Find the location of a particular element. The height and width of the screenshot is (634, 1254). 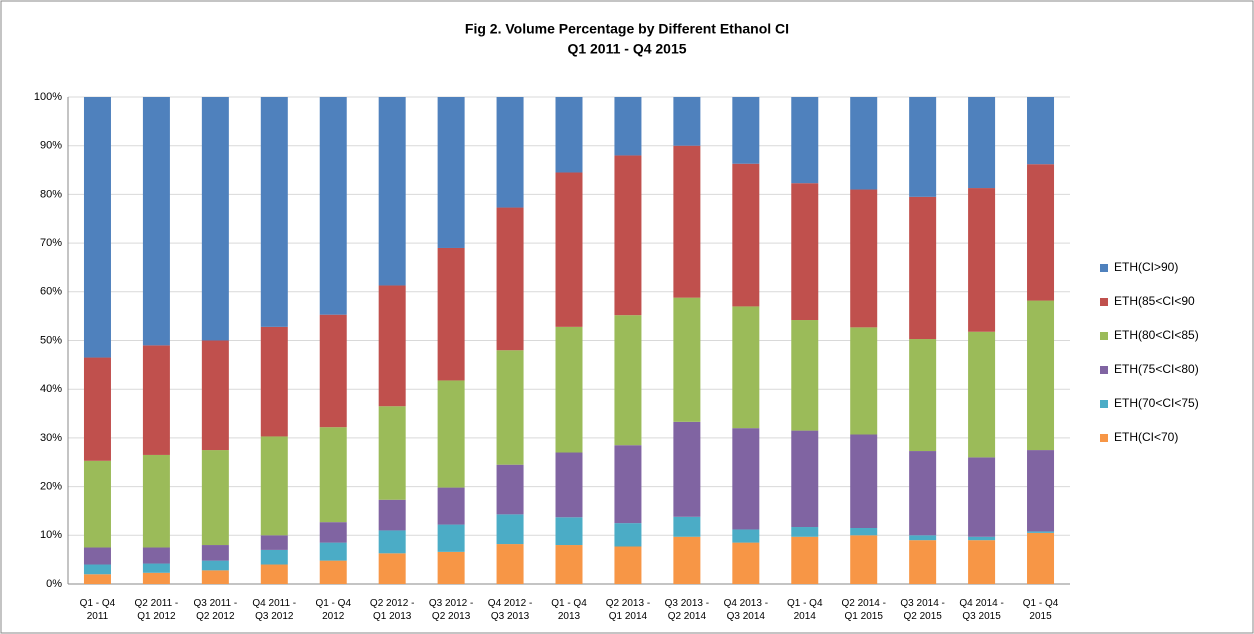

x-tick-label: Q1 - Q4 2011 is located at coordinates (97, 610).